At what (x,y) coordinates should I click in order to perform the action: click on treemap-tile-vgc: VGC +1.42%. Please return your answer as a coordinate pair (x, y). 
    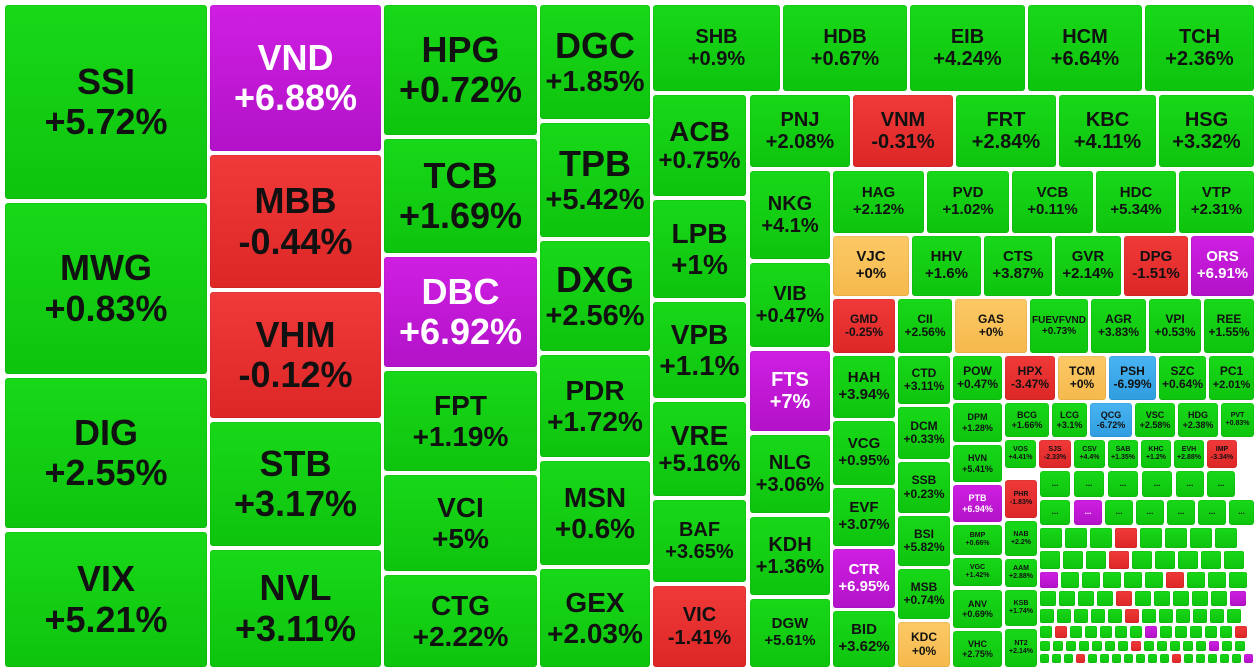
    Looking at the image, I should click on (977, 572).